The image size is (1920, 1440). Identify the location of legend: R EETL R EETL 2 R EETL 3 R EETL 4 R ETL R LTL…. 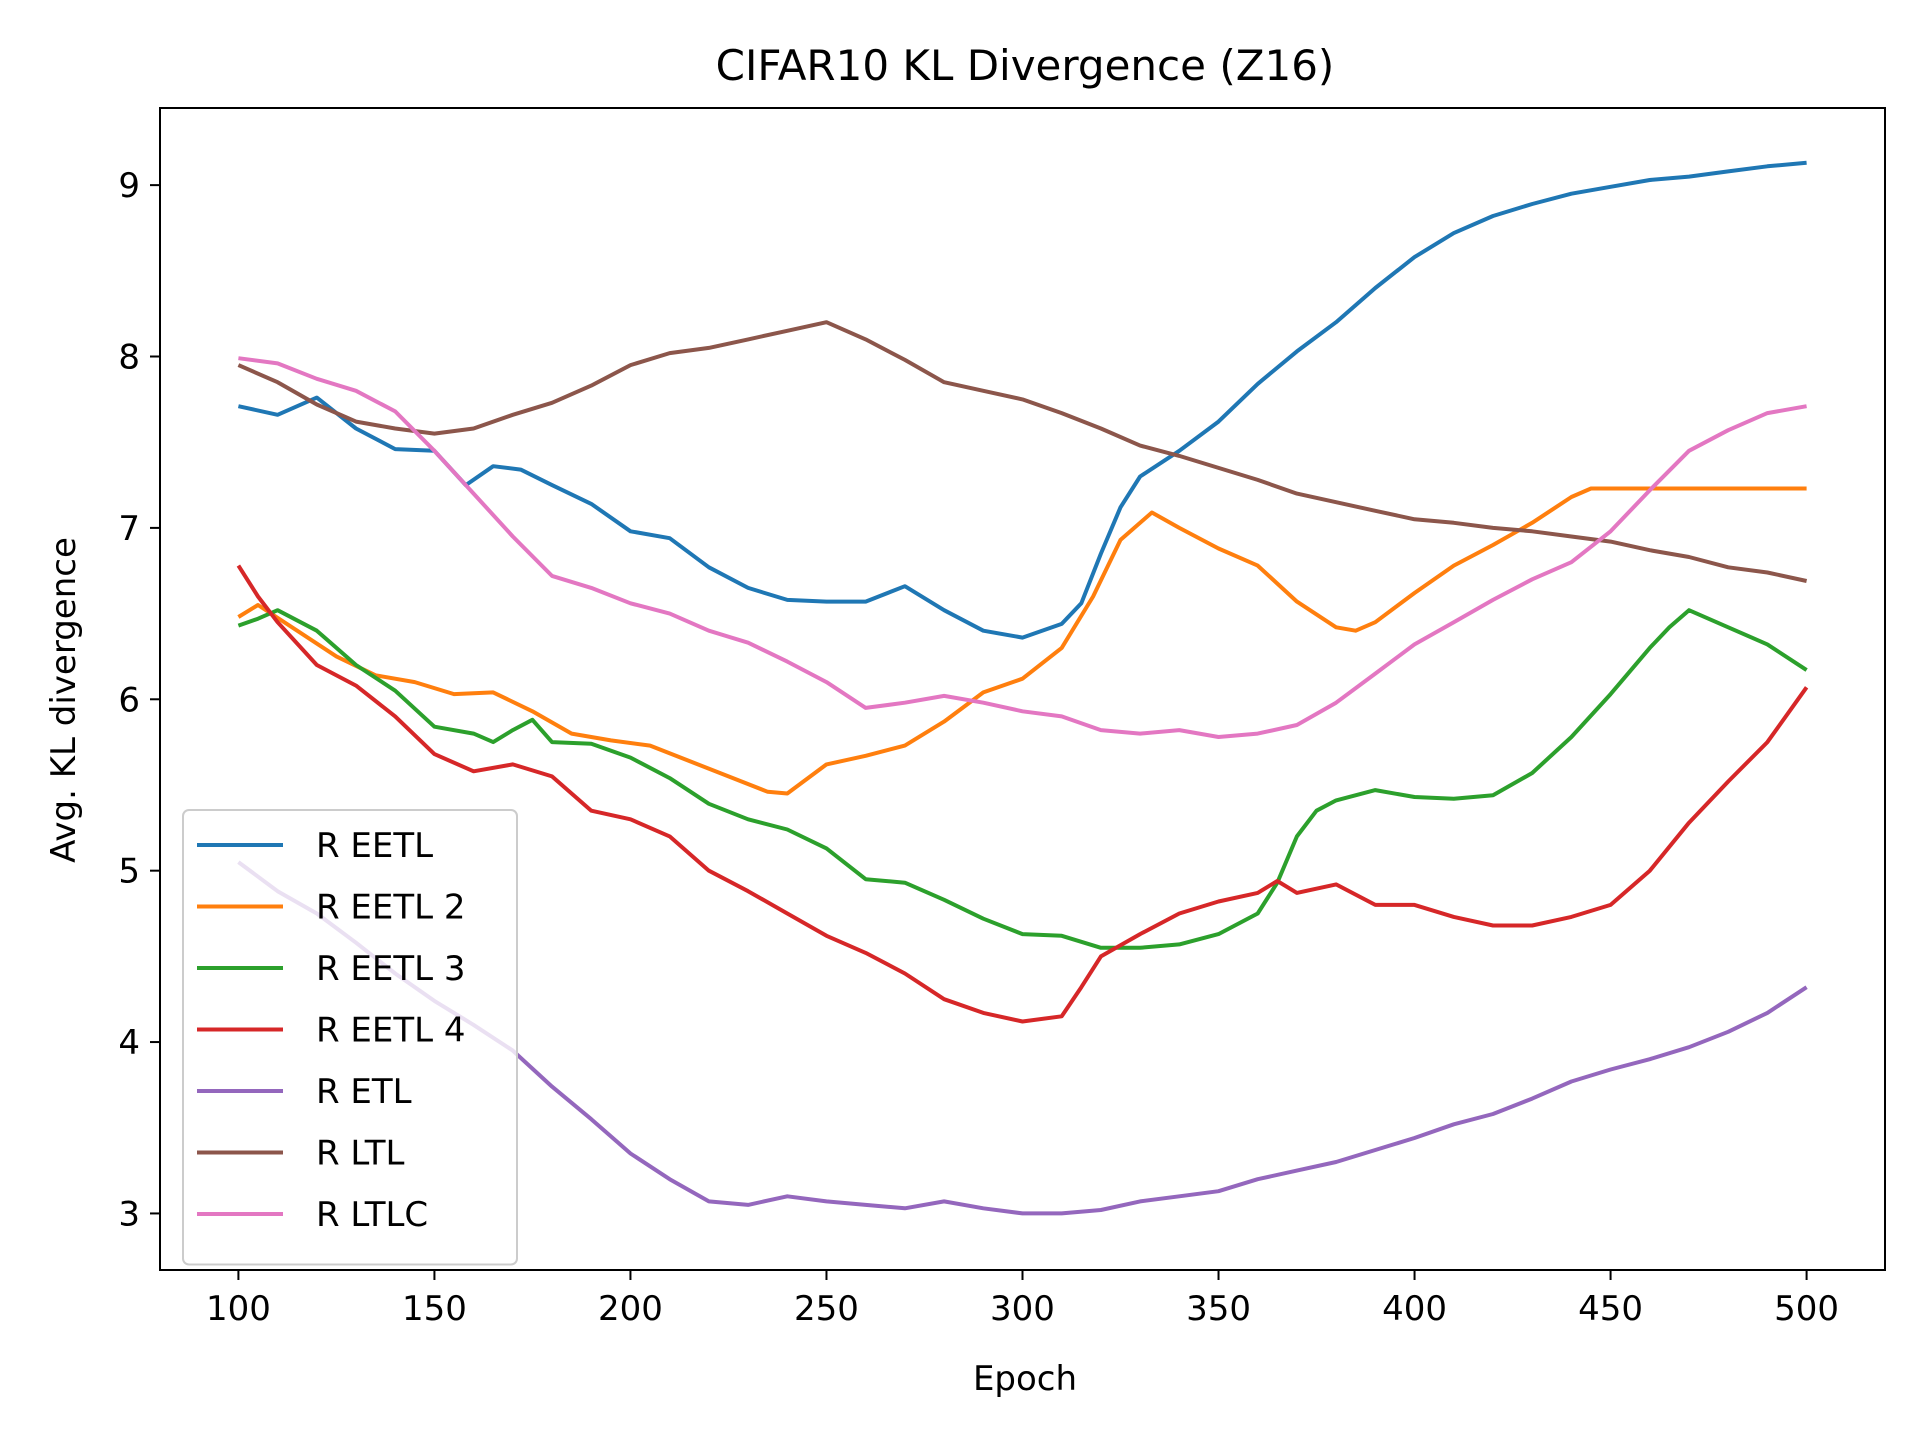
(350, 1037).